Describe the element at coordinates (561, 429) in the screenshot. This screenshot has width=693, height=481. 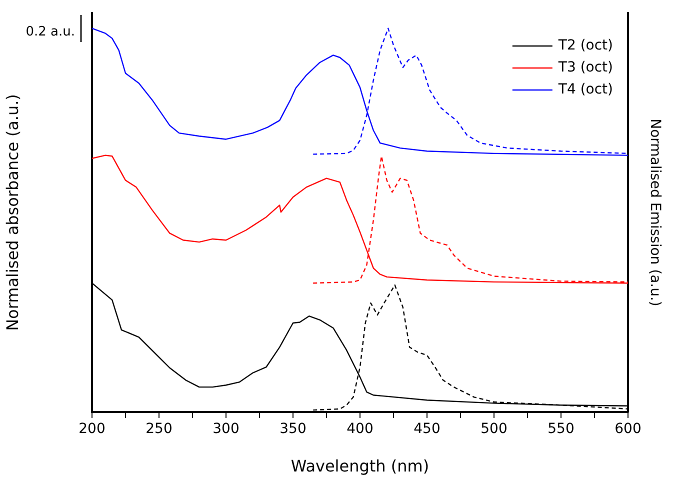
I see `x-tick-label: 550` at that location.